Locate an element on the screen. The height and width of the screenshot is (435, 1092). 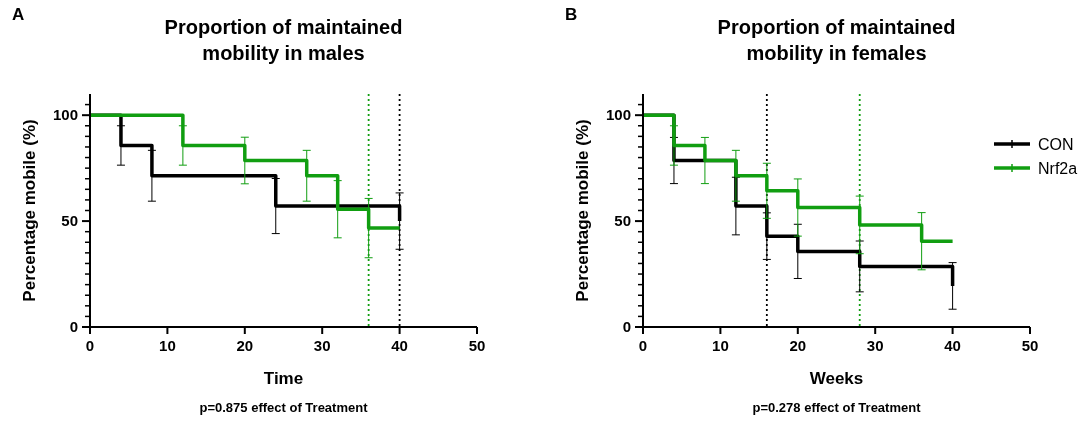
chart-title: Proportion of maintained mobility in males is located at coordinates (283, 40).